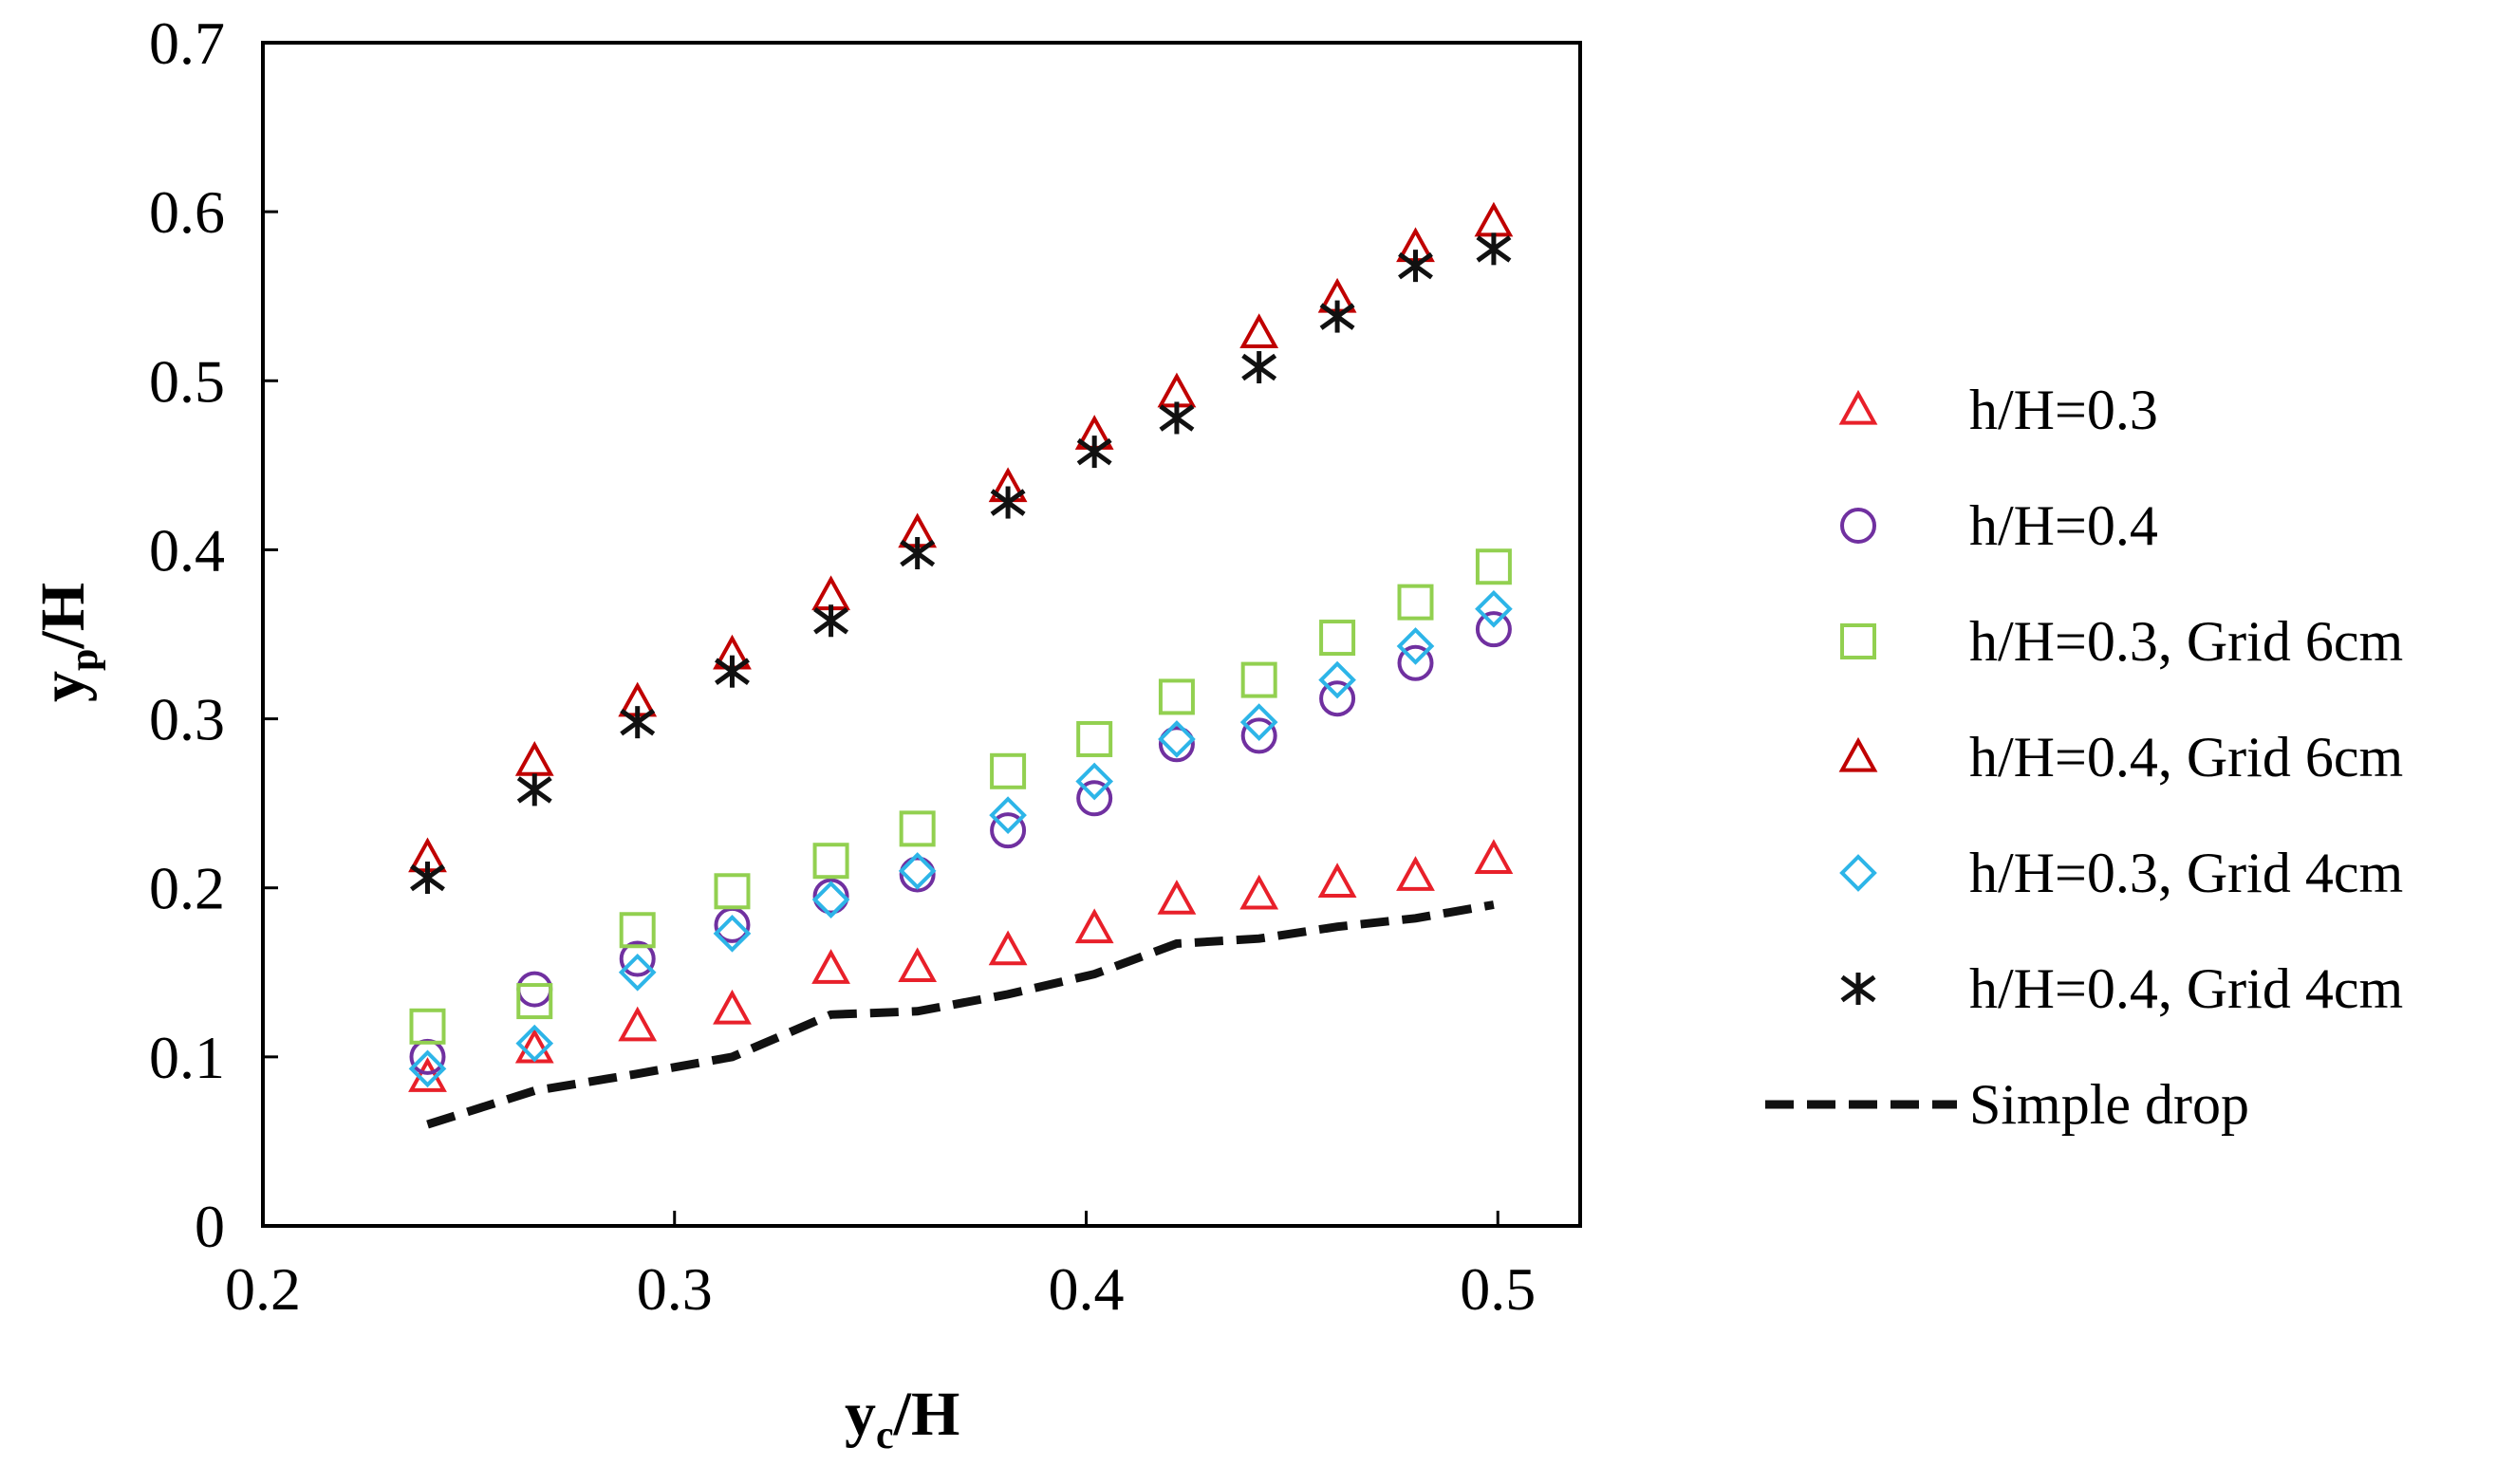 This screenshot has height=1484, width=2496. What do you see at coordinates (885, 1435) in the screenshot?
I see `x-axis-title-sub: c` at bounding box center [885, 1435].